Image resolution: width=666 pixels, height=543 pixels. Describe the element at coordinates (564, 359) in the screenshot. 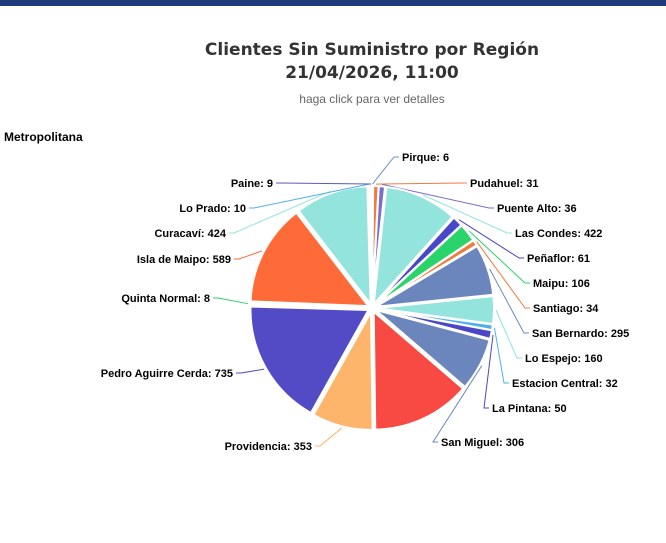

I see `data-label: Lo Espejo: 160` at that location.